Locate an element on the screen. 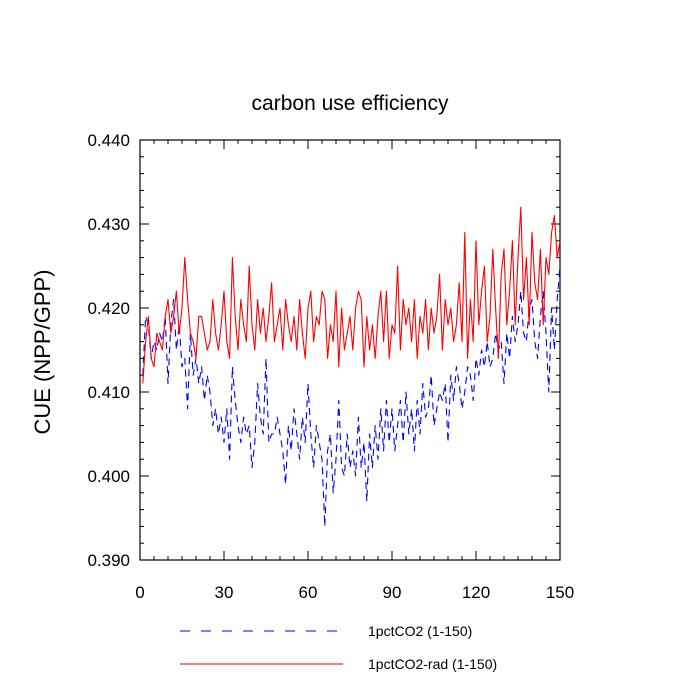 The height and width of the screenshot is (700, 700). legend: 1pctCO2 (1-150) 1pctCO2-rad (1-150) is located at coordinates (338, 647).